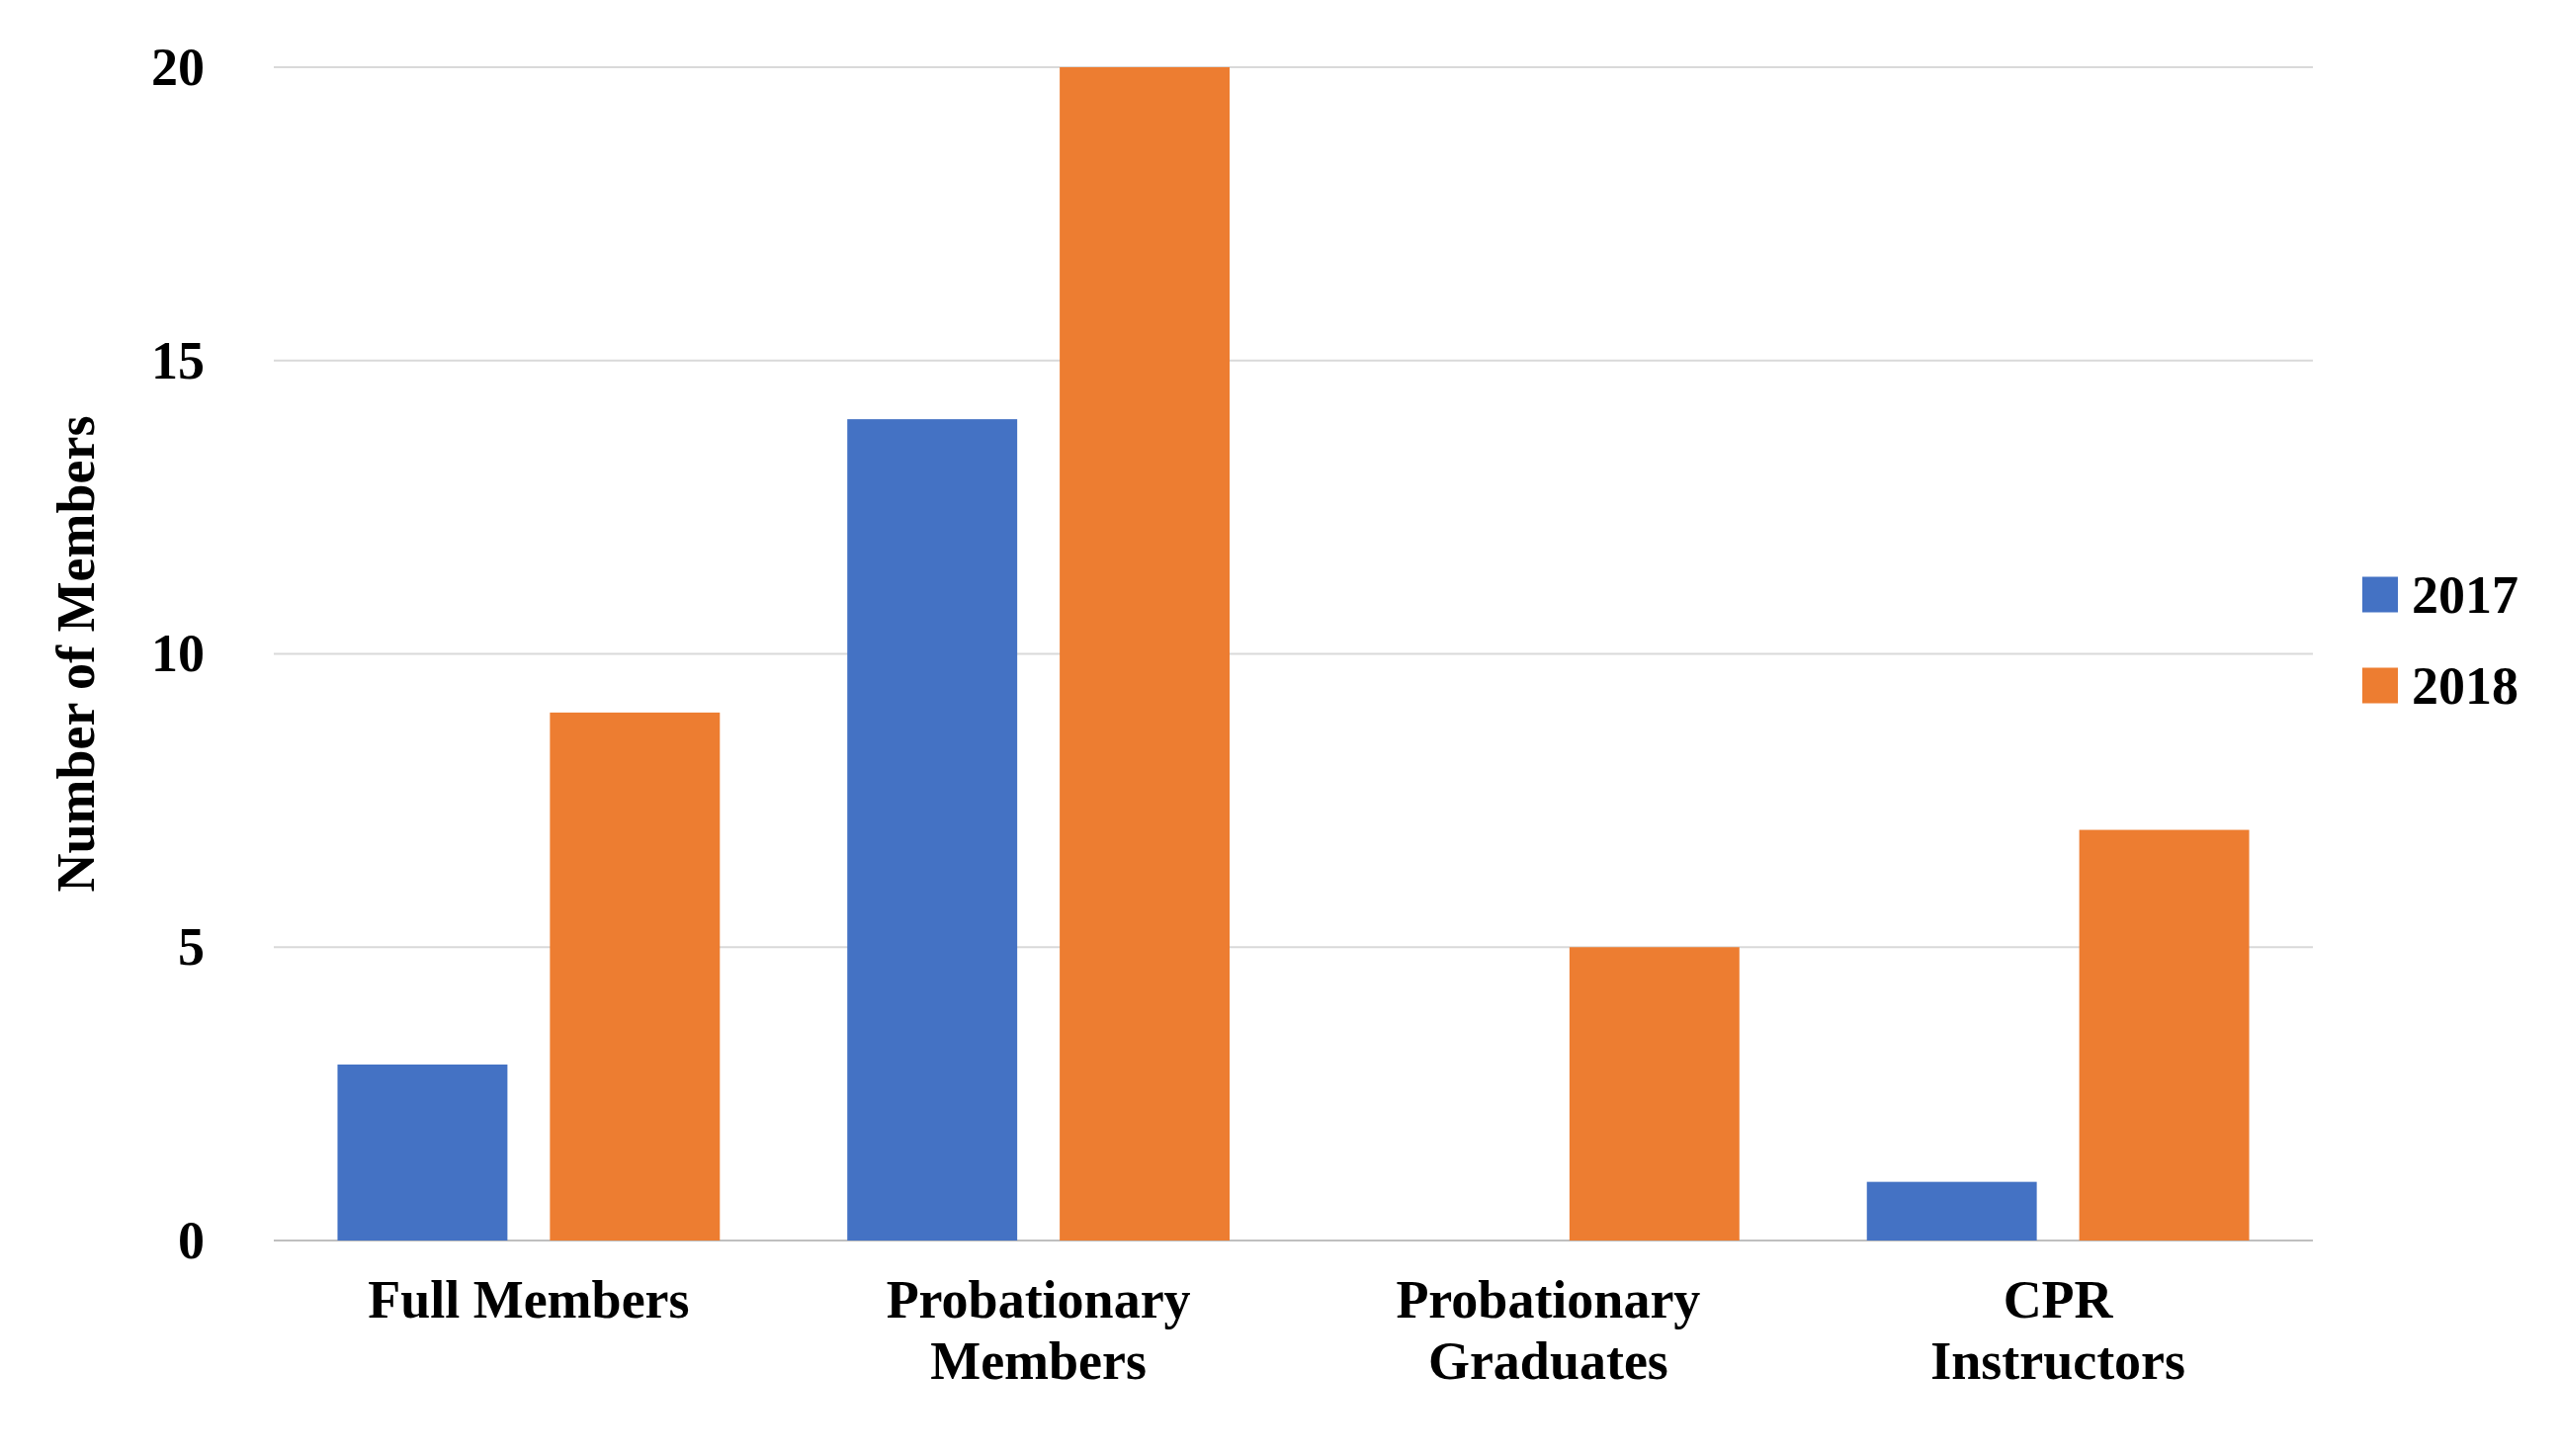 This screenshot has width=2560, height=1456. I want to click on legend-label: 2018, so click(2465, 685).